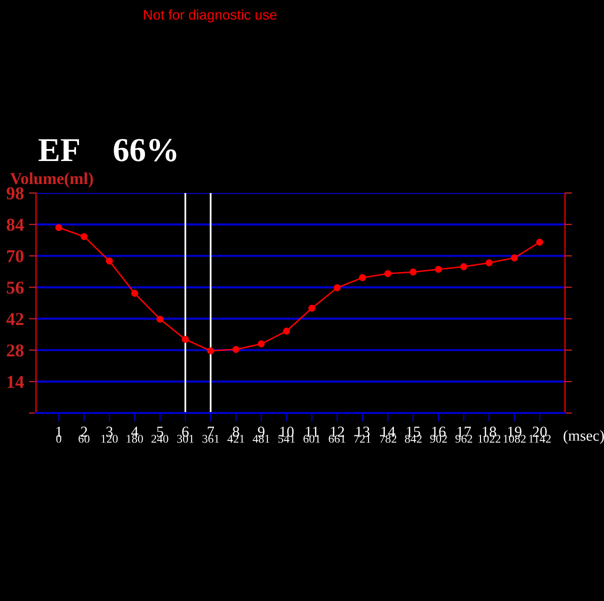 Image resolution: width=604 pixels, height=601 pixels. What do you see at coordinates (584, 437) in the screenshot?
I see `x2-axis-title: (msec)` at bounding box center [584, 437].